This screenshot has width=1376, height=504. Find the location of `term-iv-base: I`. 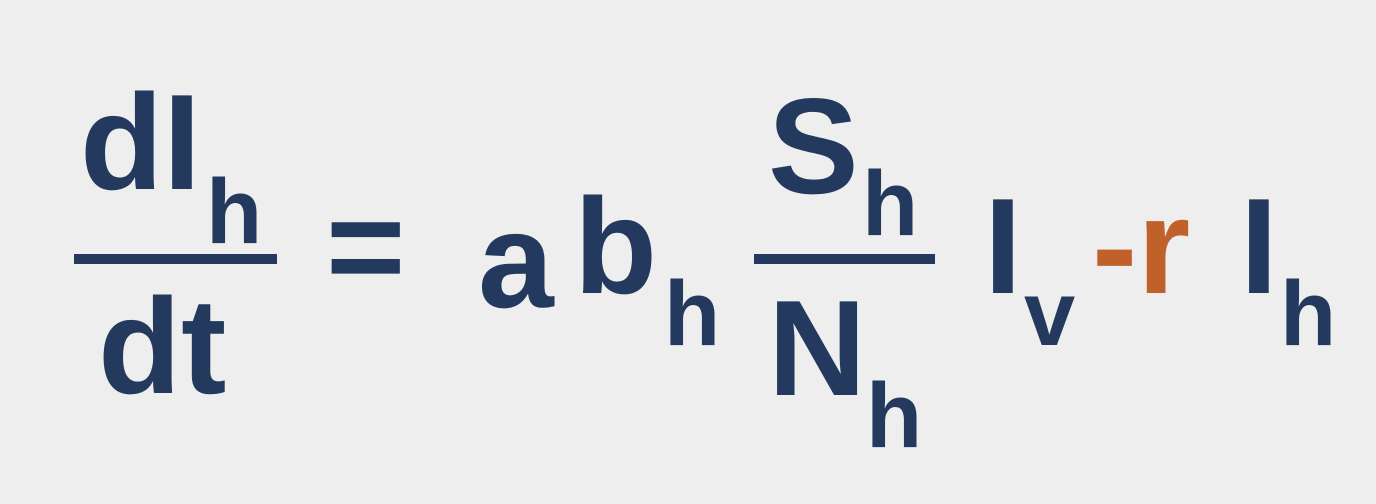

term-iv-base: I is located at coordinates (1003, 246).